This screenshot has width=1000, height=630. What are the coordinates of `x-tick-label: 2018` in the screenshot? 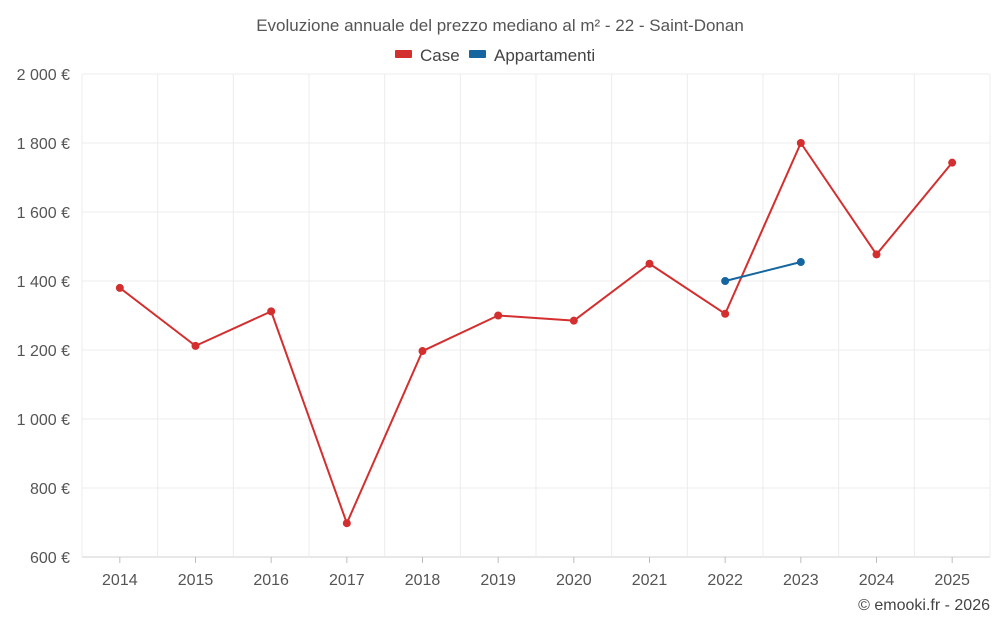 It's located at (423, 580).